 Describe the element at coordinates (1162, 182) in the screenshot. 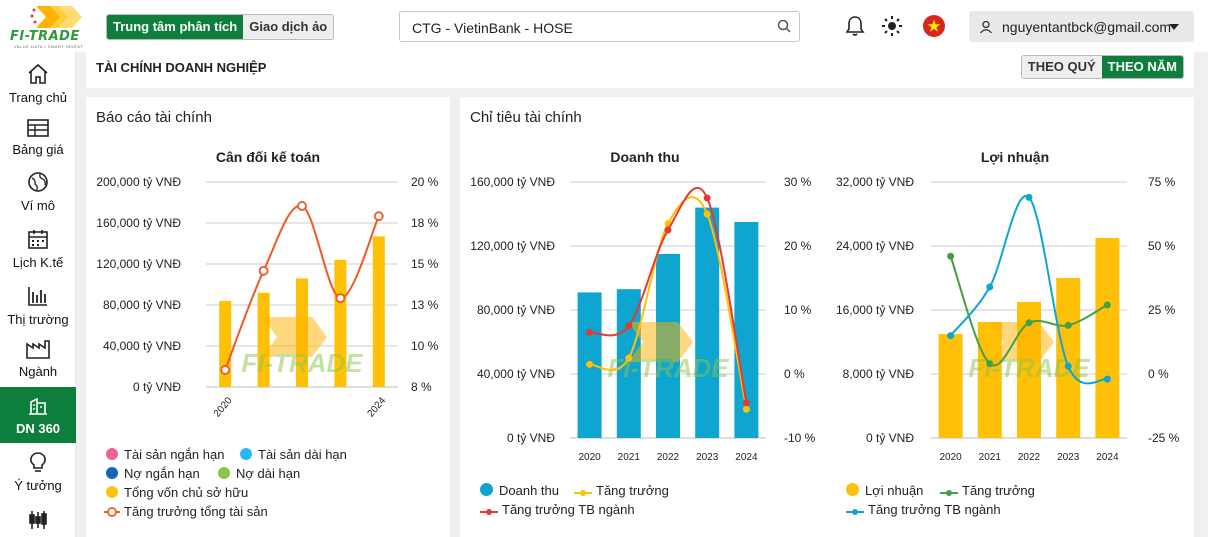

I see `y2-tick-label: 75 %` at that location.